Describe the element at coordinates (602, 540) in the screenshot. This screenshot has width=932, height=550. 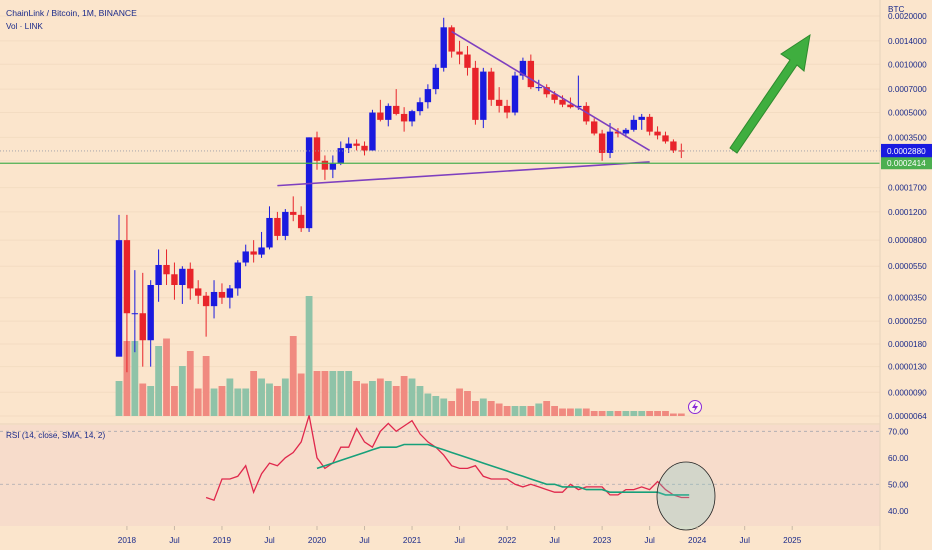
I see `time-label: 2023` at that location.